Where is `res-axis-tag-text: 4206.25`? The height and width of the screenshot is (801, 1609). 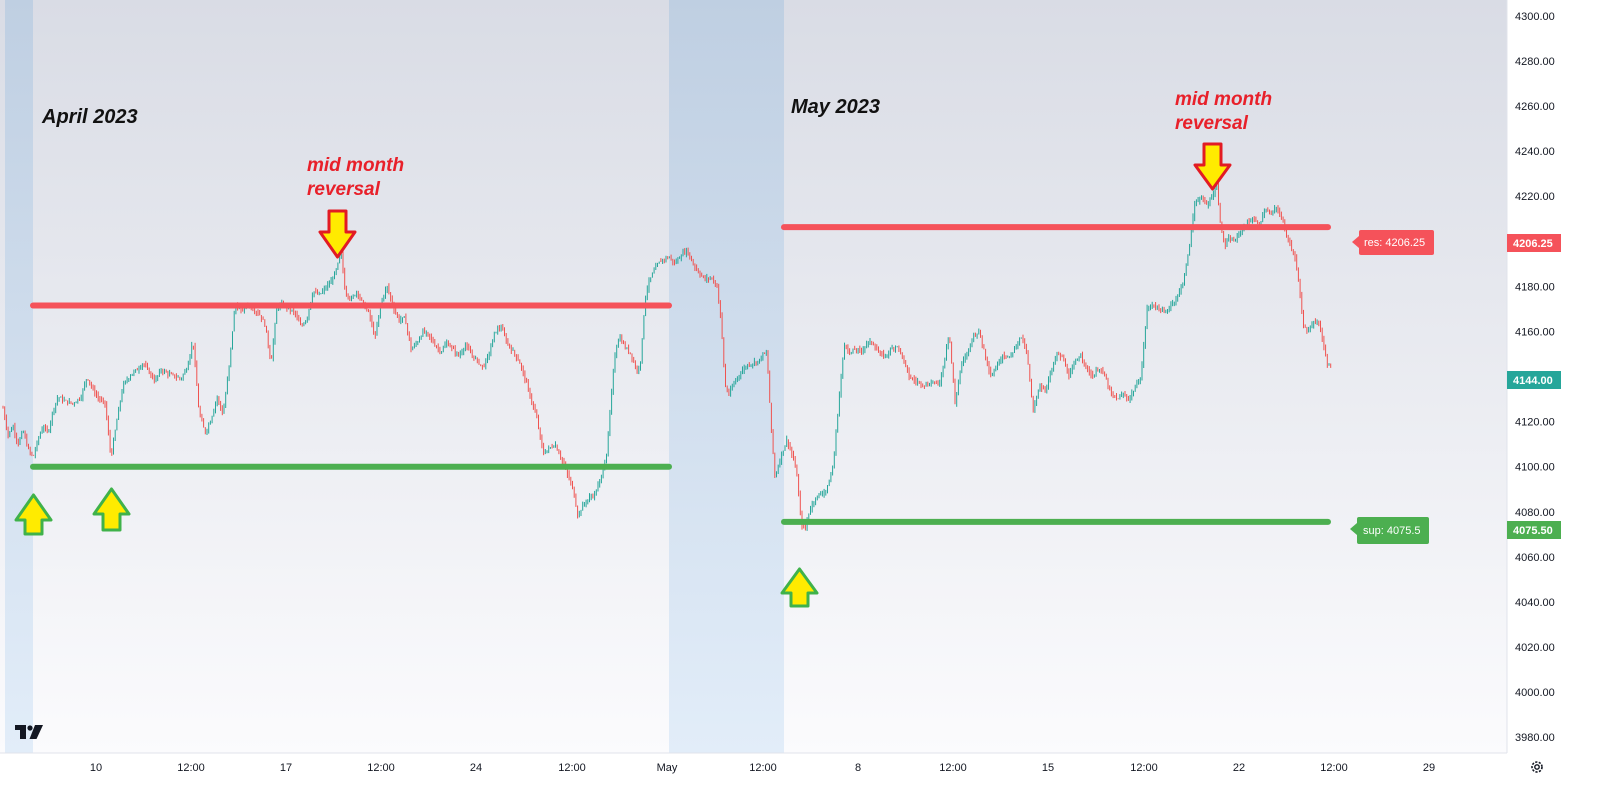 res-axis-tag-text: 4206.25 is located at coordinates (1533, 244).